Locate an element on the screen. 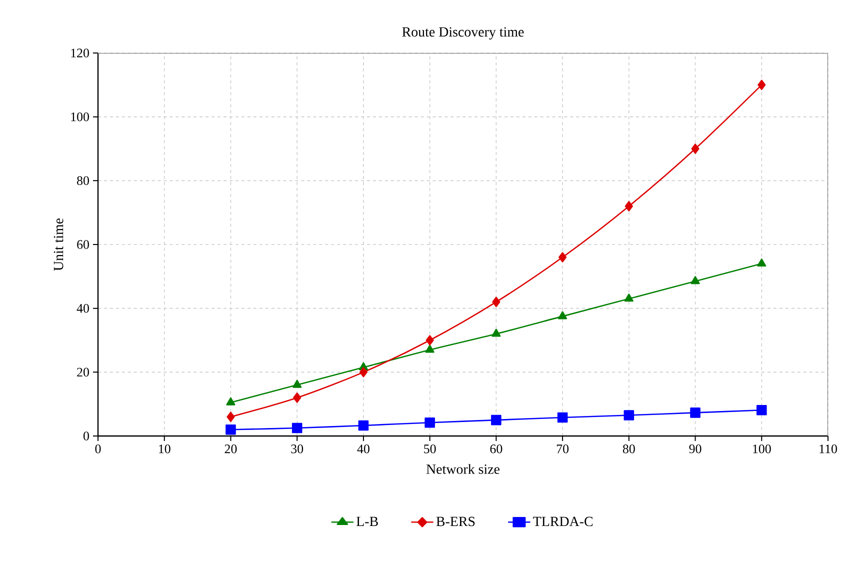  y-tick-label: 60 is located at coordinates (83, 244).